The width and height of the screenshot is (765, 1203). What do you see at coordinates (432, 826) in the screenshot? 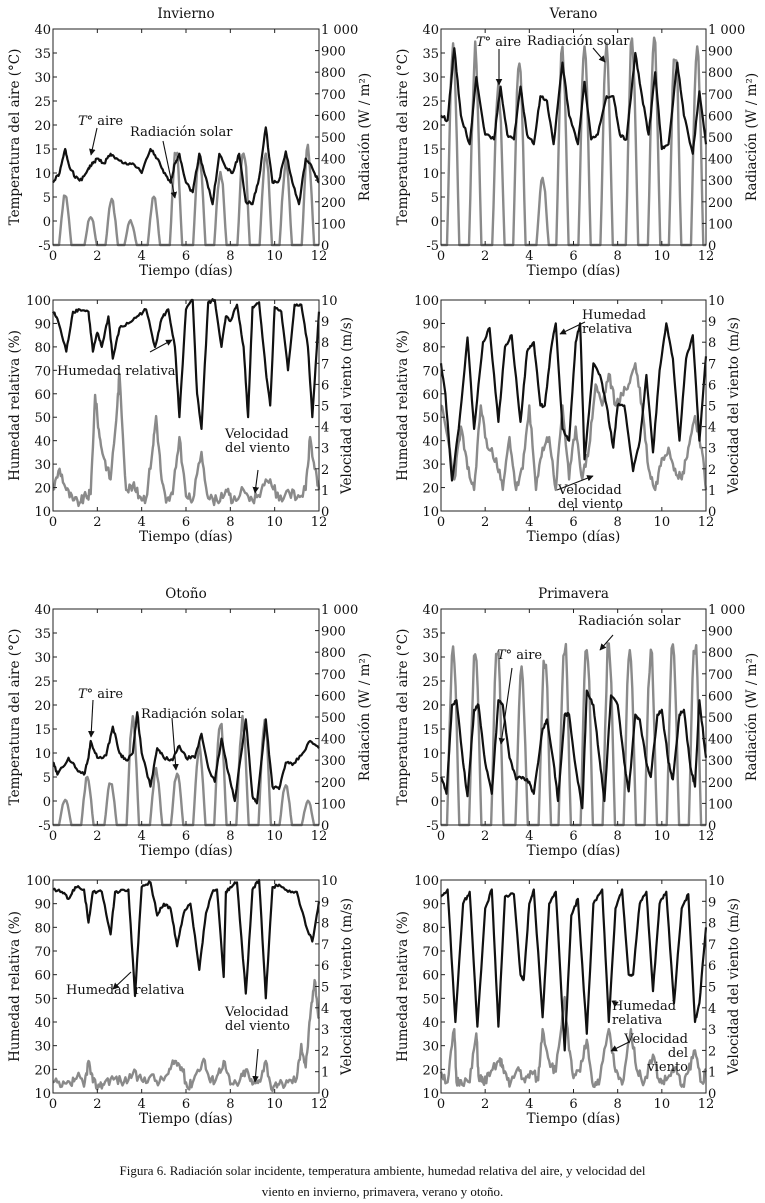
I see `y-tick-label: -5` at bounding box center [432, 826].